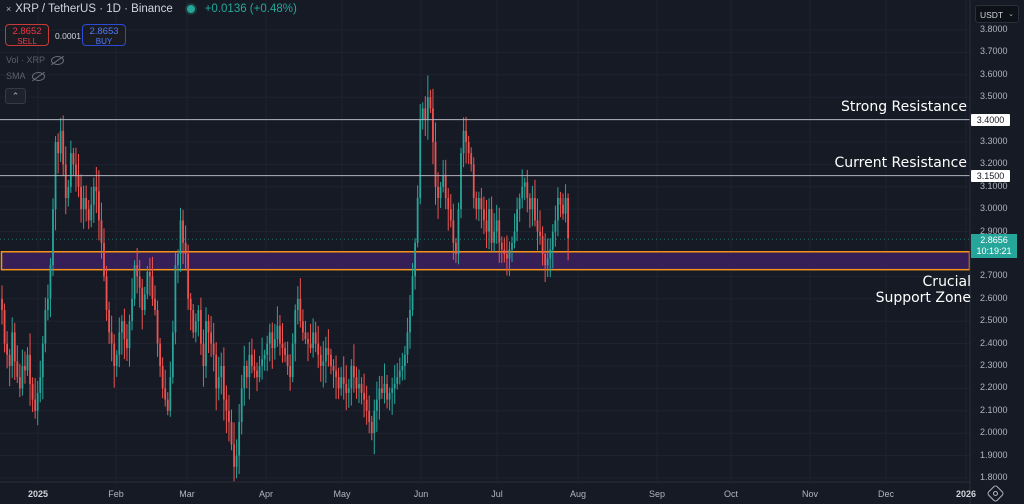 The width and height of the screenshot is (1024, 504). Describe the element at coordinates (116, 494) in the screenshot. I see `time-tick: Feb` at that location.